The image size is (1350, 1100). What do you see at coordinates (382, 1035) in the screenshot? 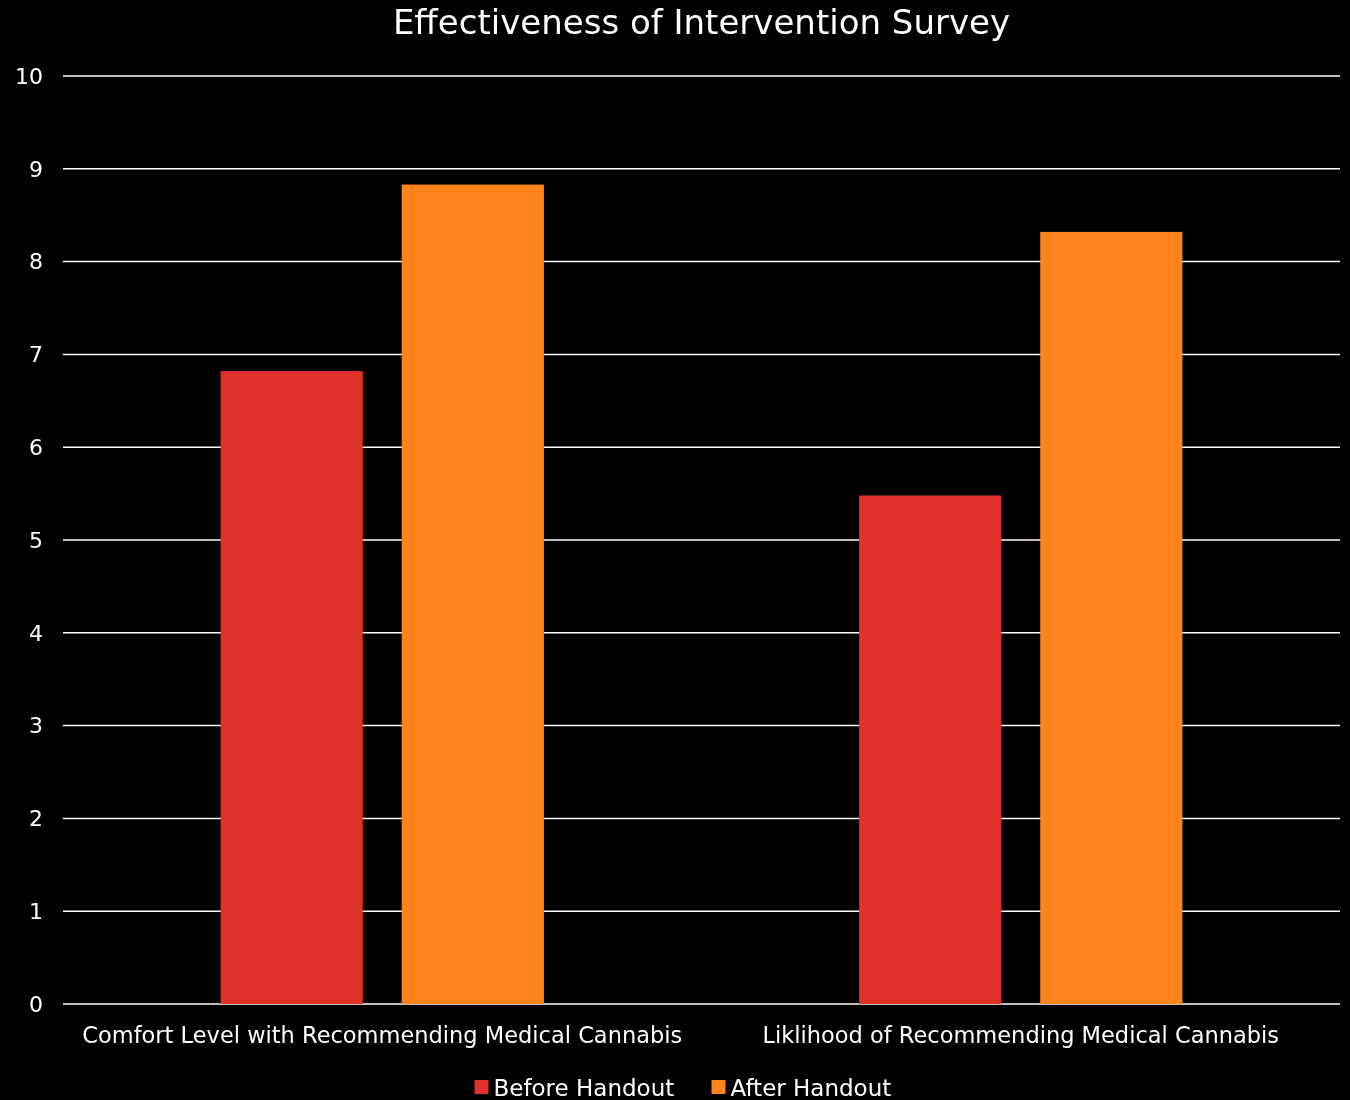
I see `x-tick-label: Comfort Level with Recommending Medical Cannabis` at bounding box center [382, 1035].